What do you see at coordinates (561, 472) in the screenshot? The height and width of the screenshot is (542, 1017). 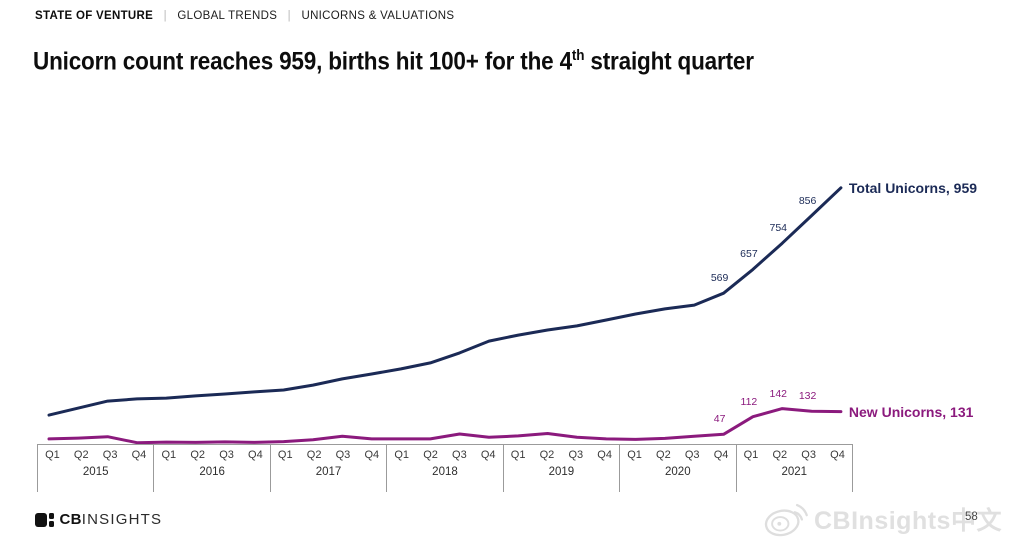 I see `year-tick-label: 2019` at bounding box center [561, 472].